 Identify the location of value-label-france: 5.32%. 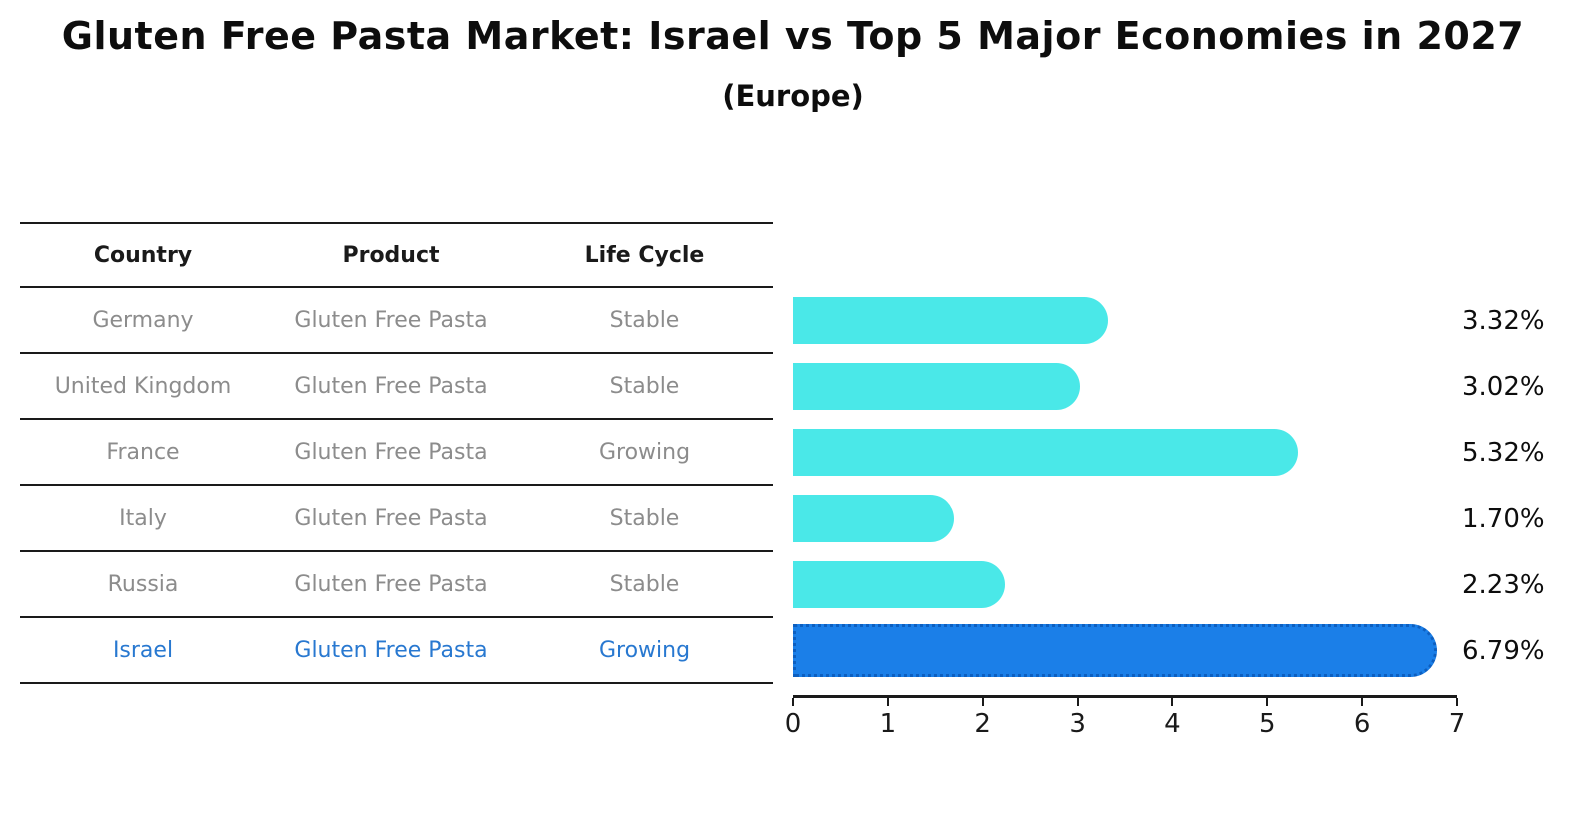
(1503, 453).